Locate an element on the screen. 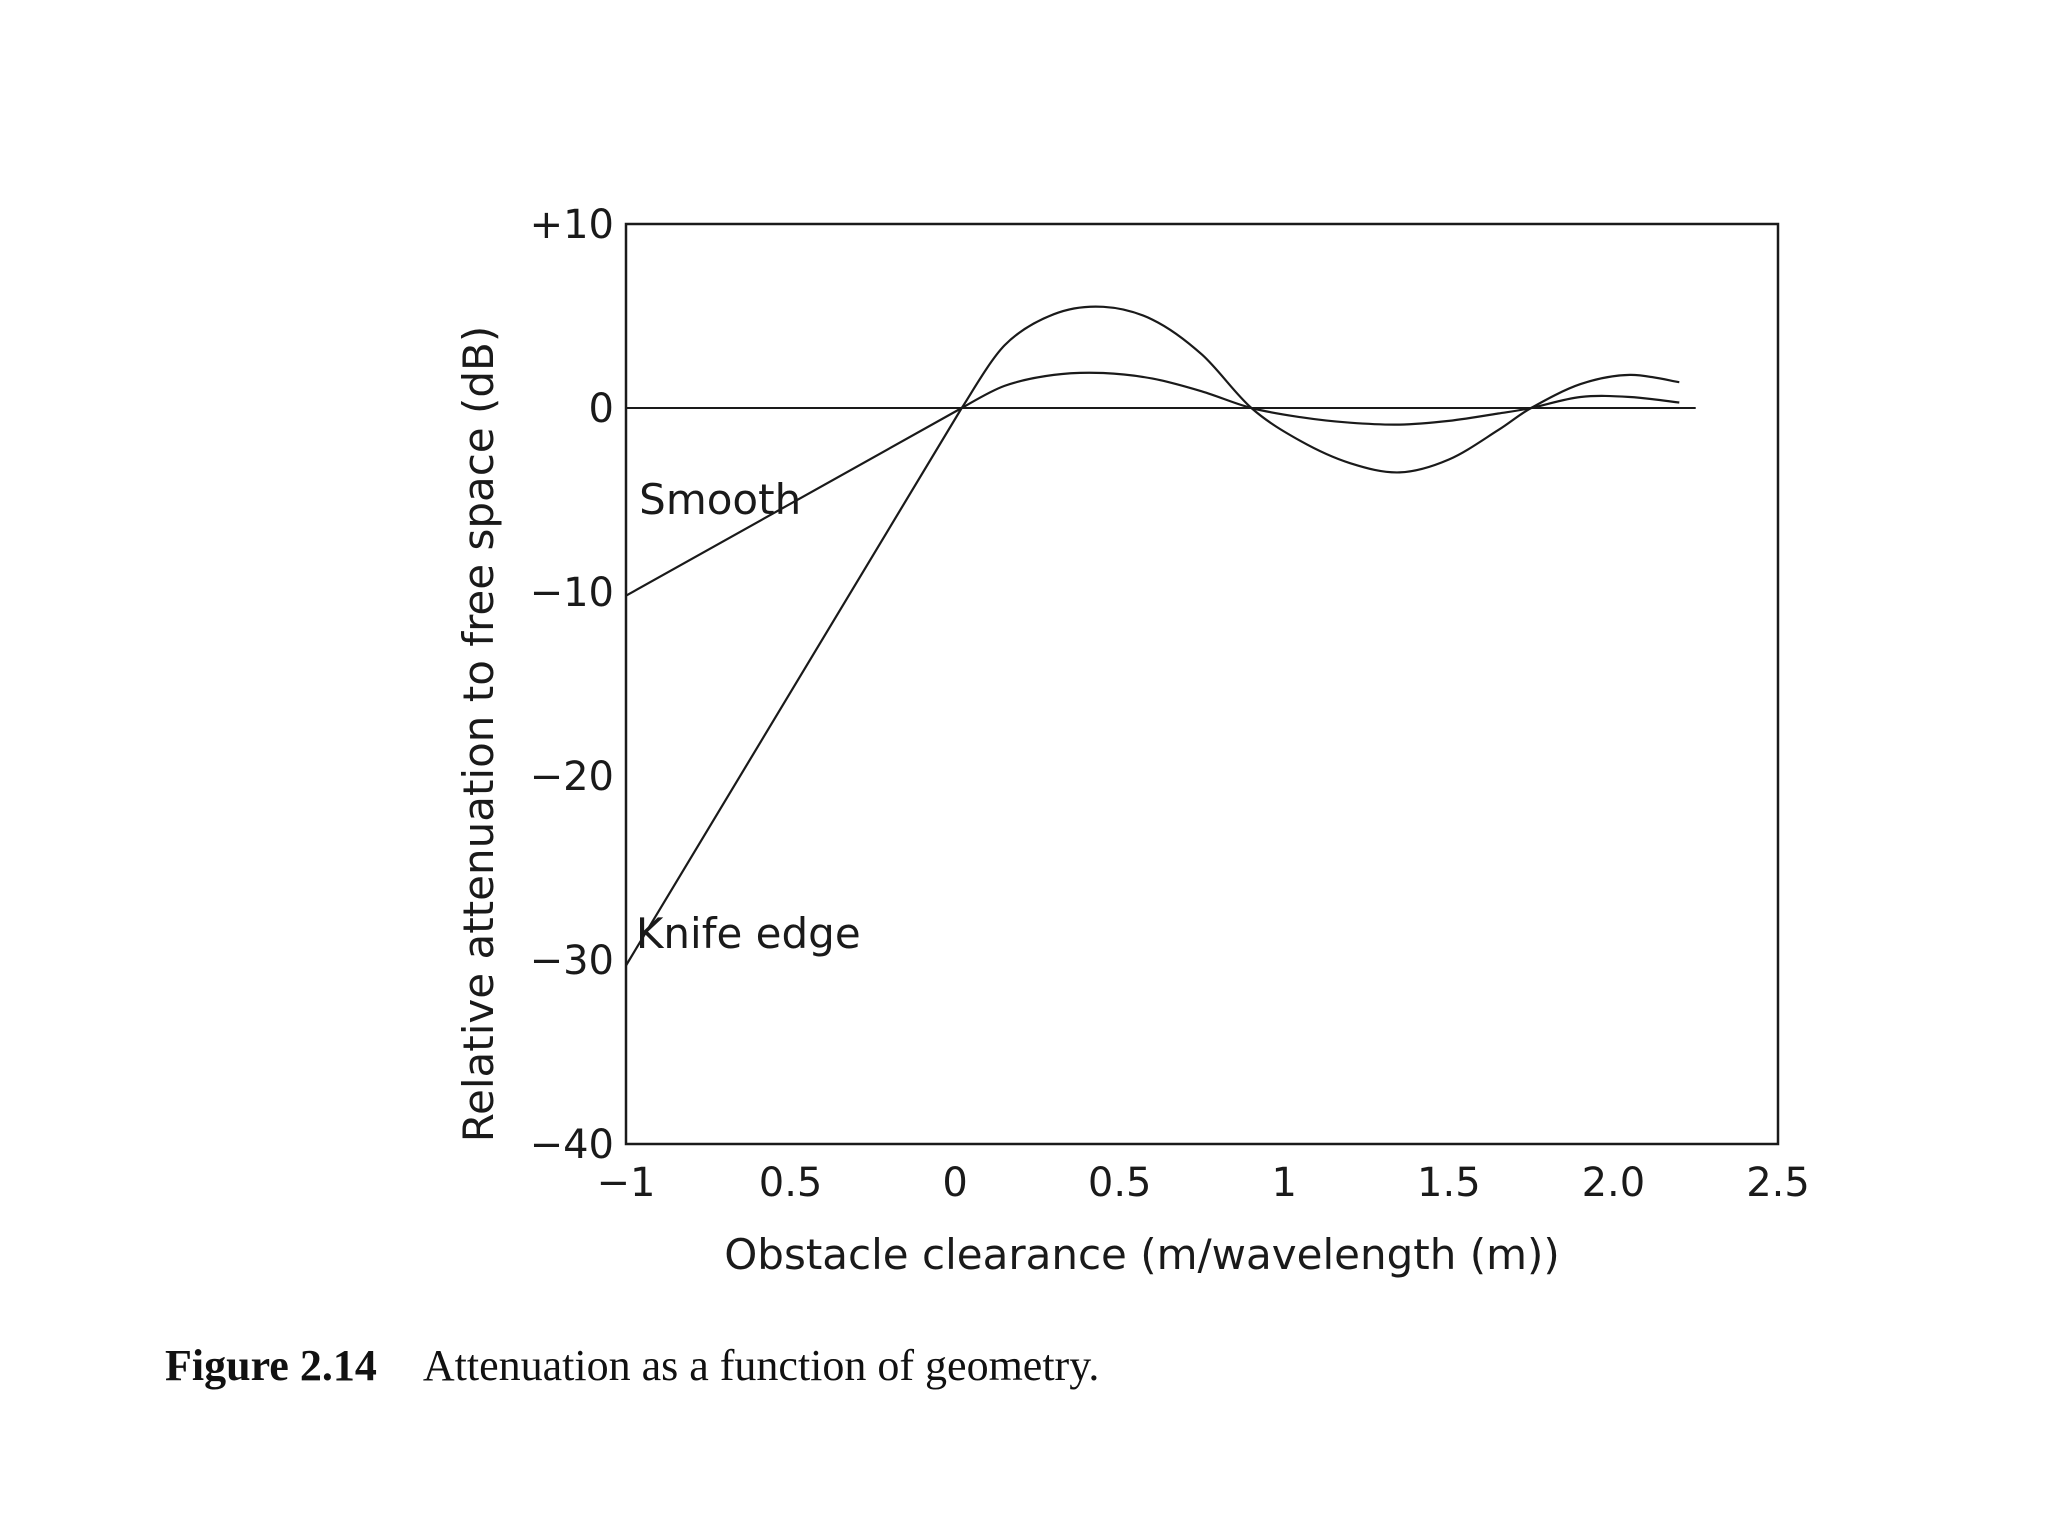 The height and width of the screenshot is (1536, 2048). y-axis-title: Relative attenuation to free space (dB) is located at coordinates (478, 734).